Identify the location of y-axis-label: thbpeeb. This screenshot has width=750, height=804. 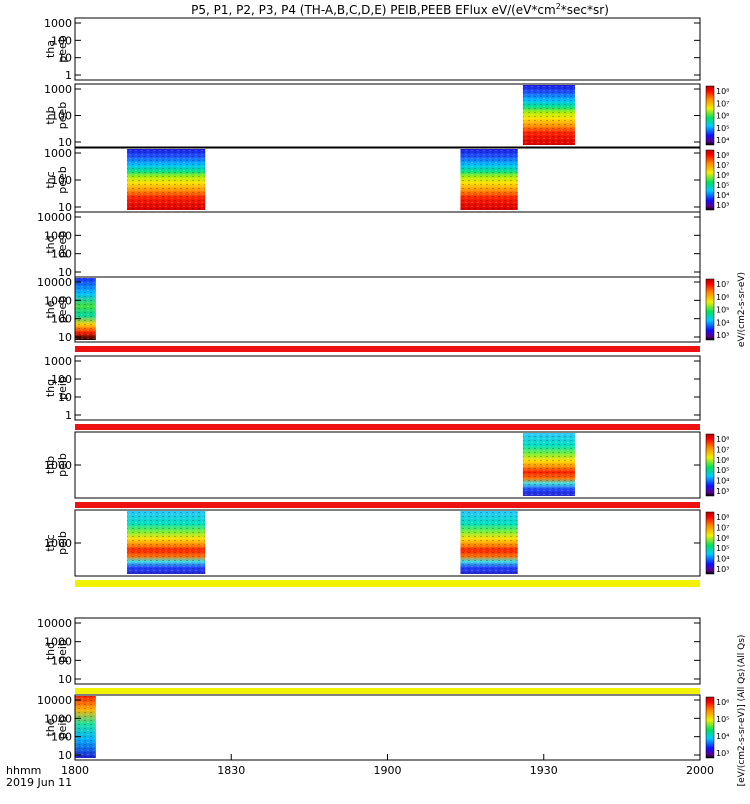
(56, 116).